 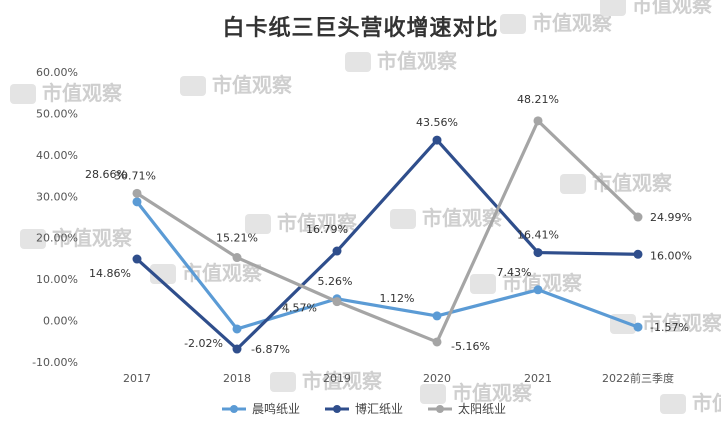 I want to click on data-label: 14.86%, so click(x=110, y=273).